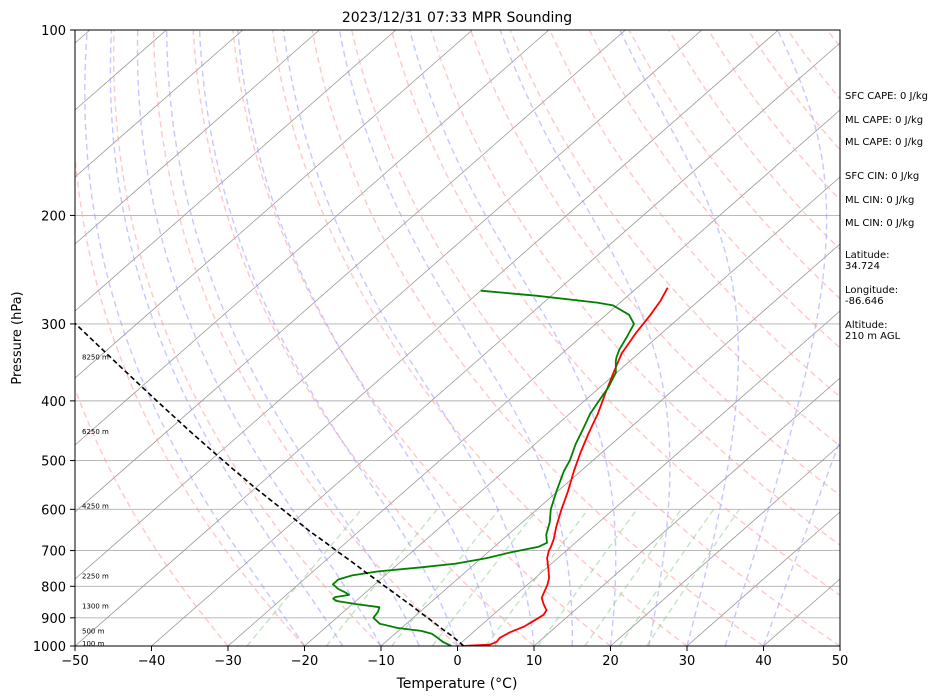  What do you see at coordinates (565, 466) in the screenshot?
I see `temperature-profile-line` at bounding box center [565, 466].